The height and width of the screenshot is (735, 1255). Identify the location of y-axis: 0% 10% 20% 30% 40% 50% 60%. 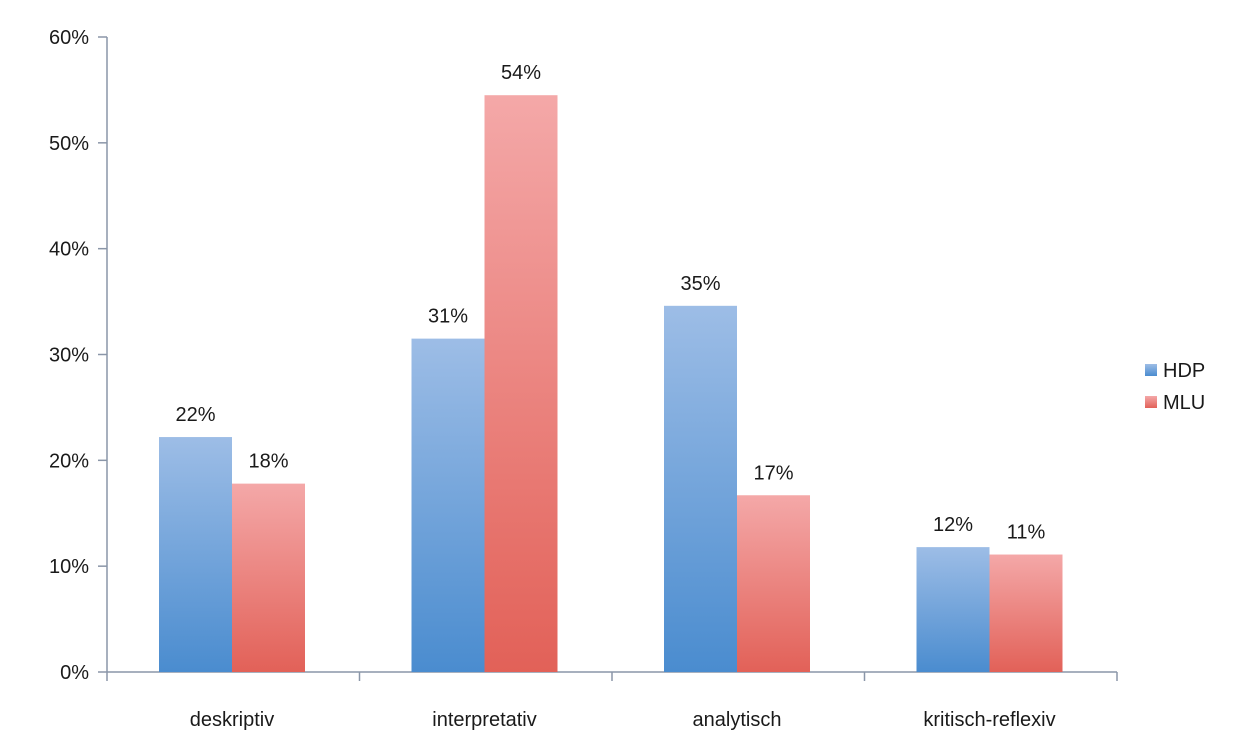
(78, 355).